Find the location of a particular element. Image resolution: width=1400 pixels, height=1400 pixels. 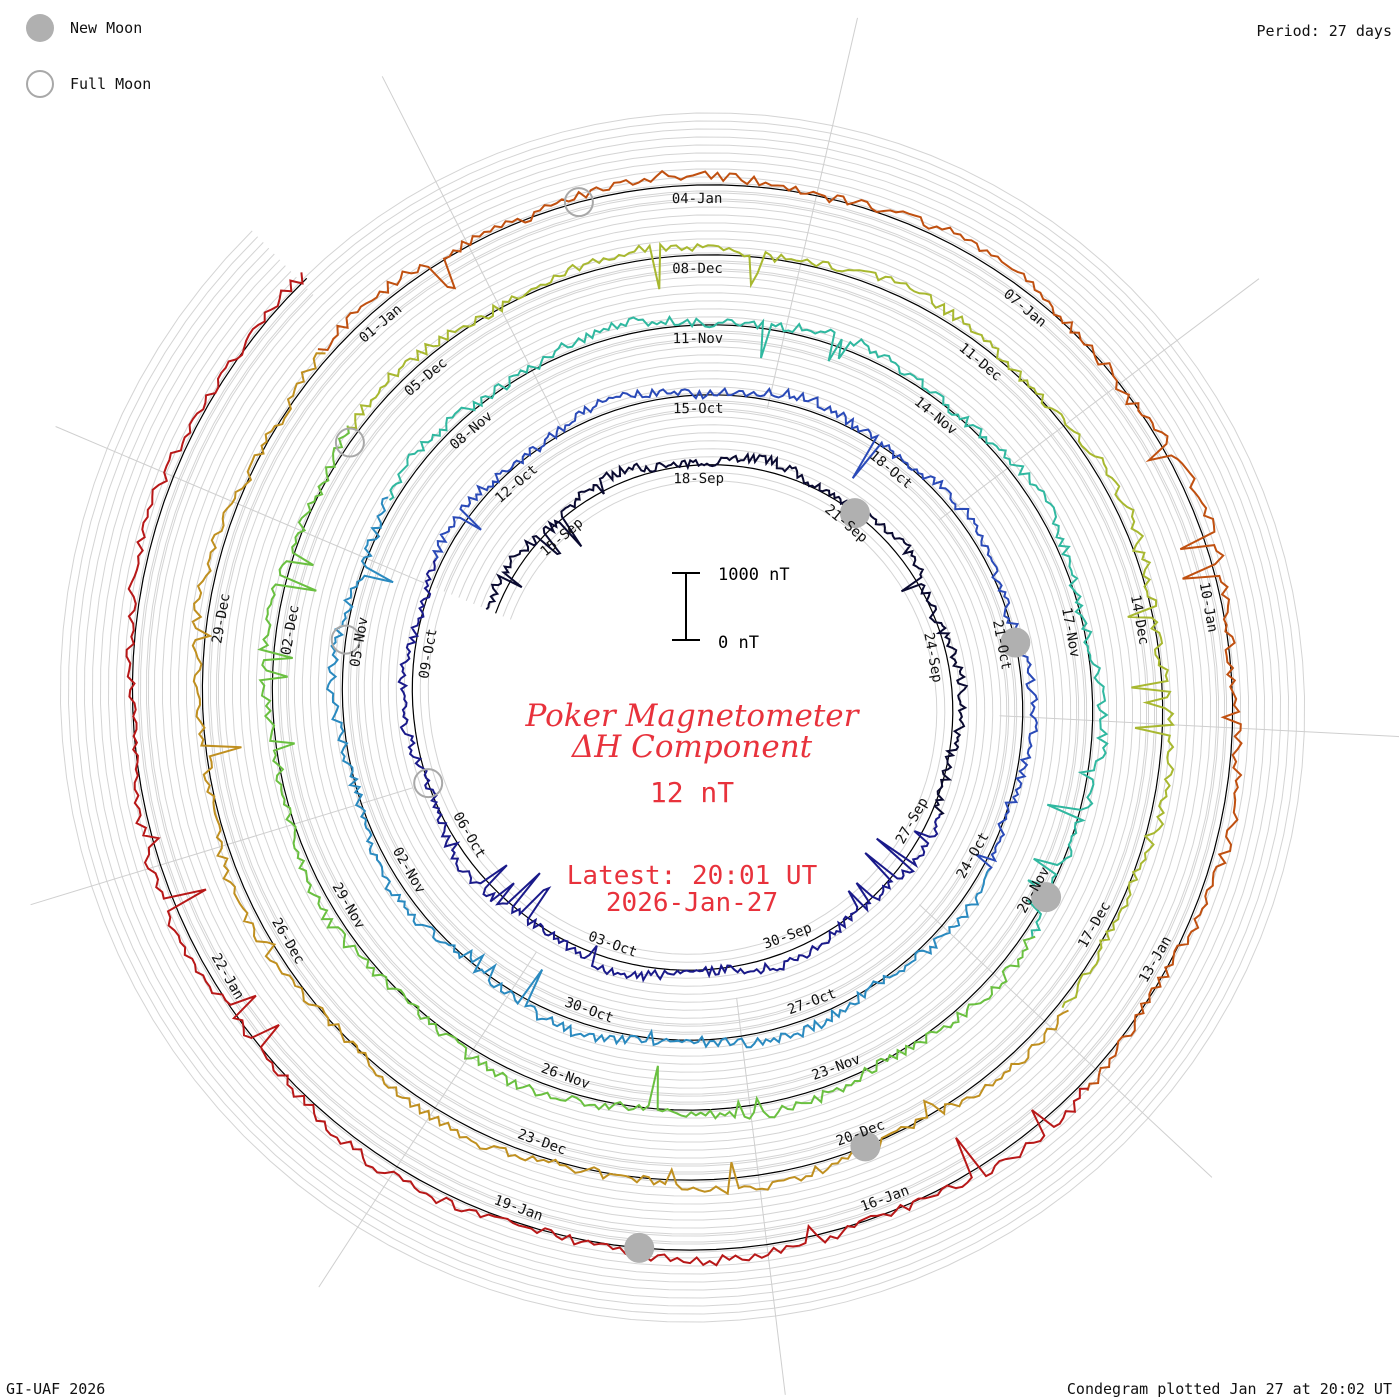

latest-time: Latest: 20:01 UT is located at coordinates (692, 876).